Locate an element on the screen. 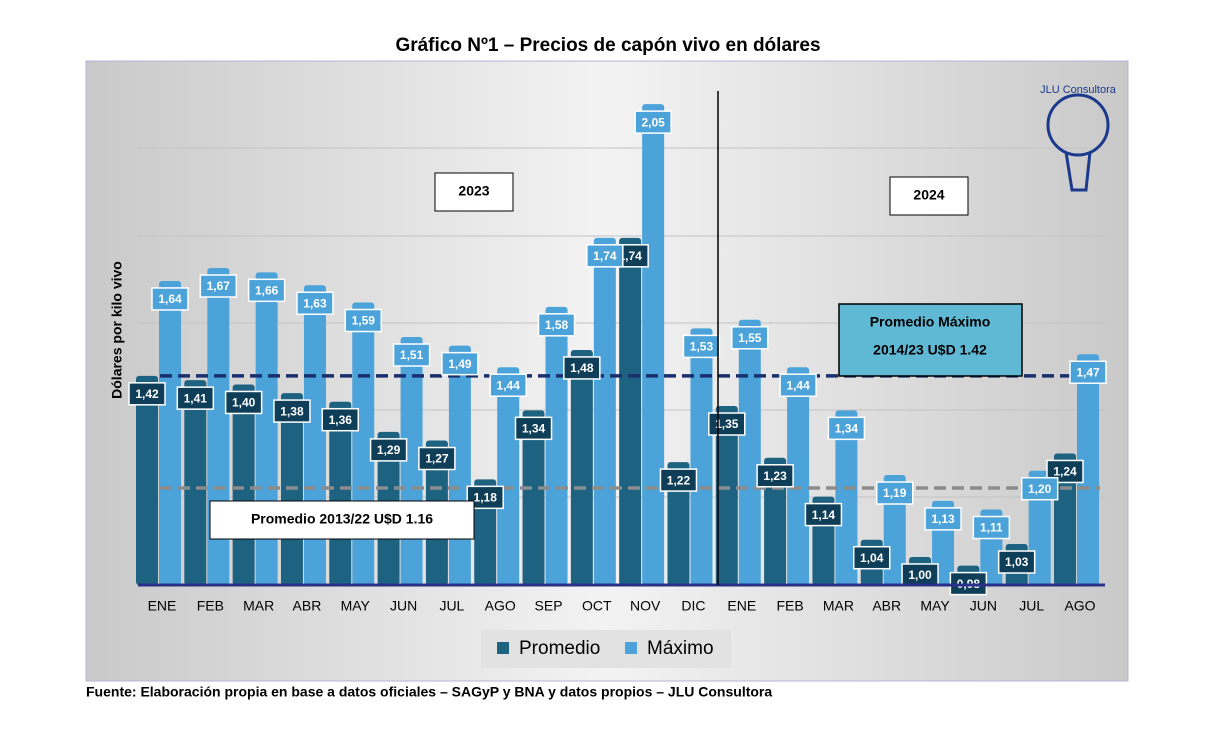  value-label: 1,29 is located at coordinates (389, 450).